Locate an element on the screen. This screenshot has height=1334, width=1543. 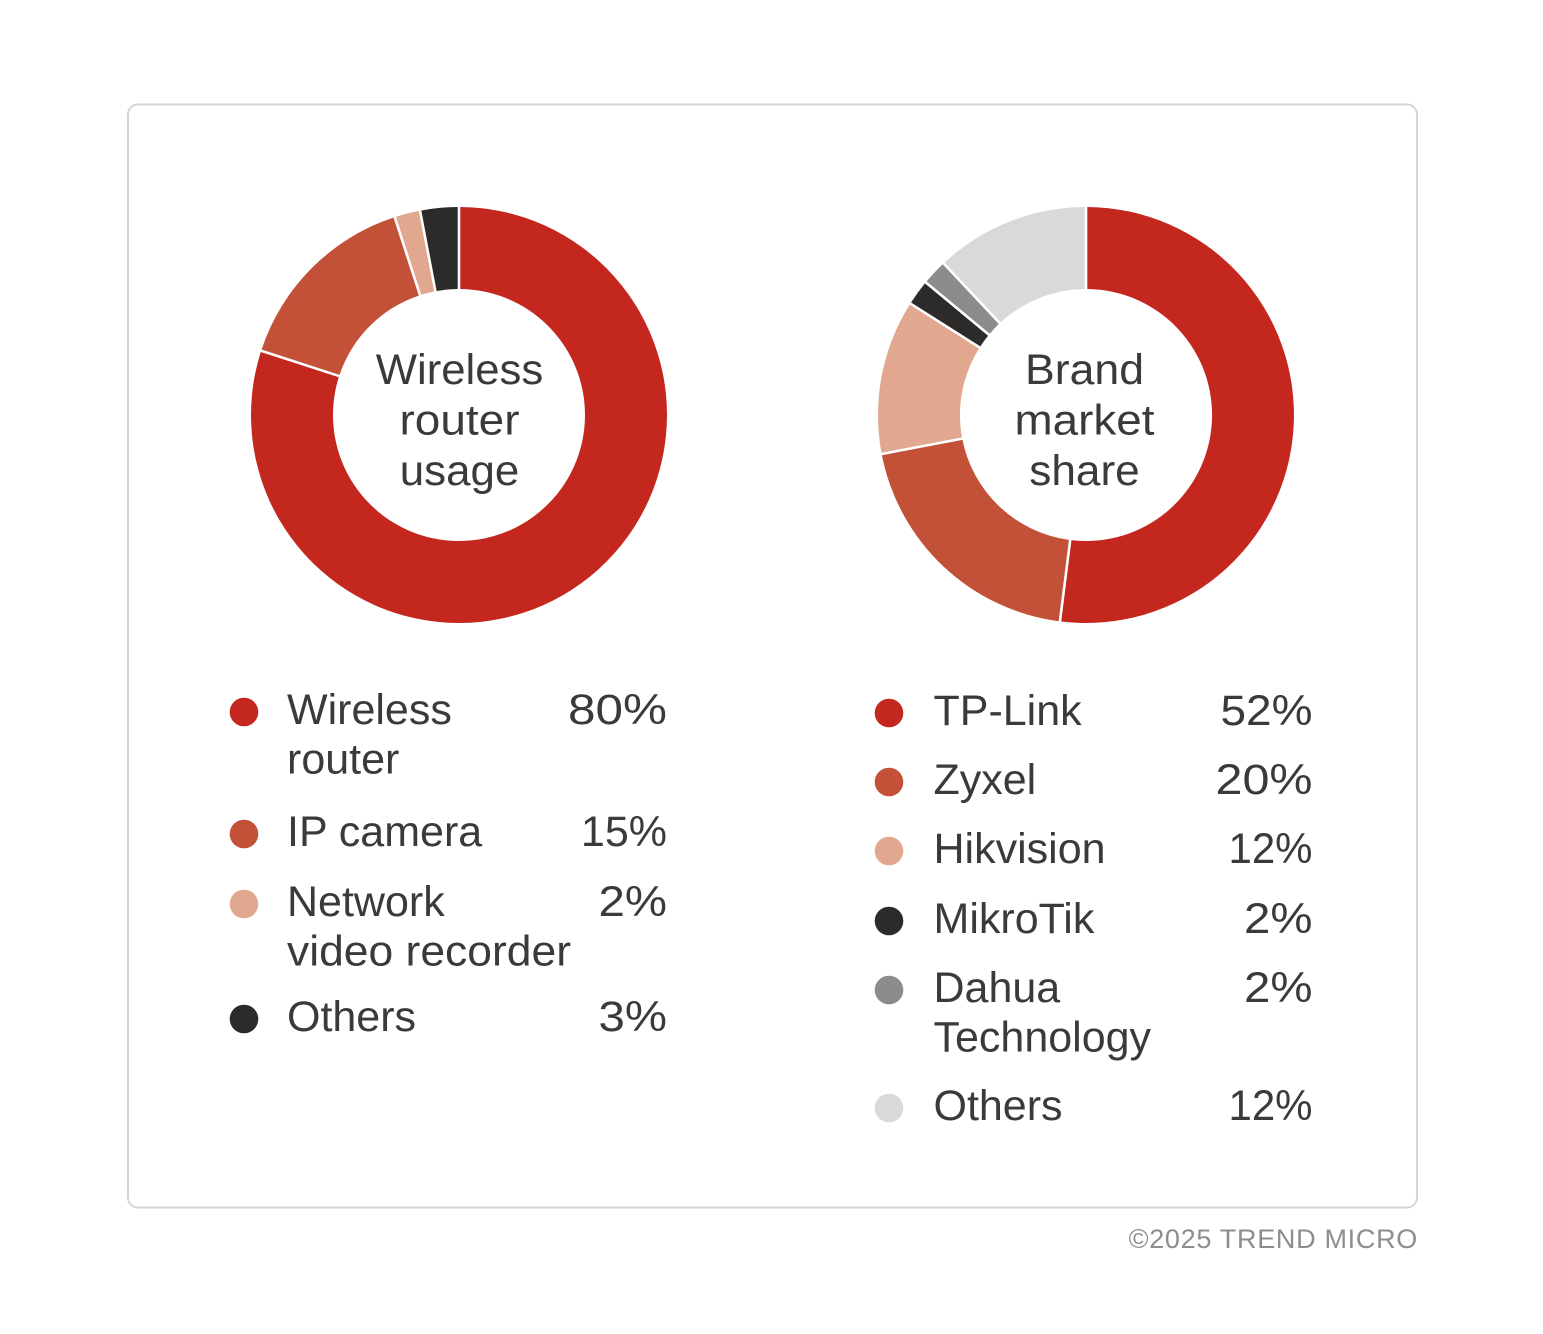
svg-text: 80% is located at coordinates (617, 710).